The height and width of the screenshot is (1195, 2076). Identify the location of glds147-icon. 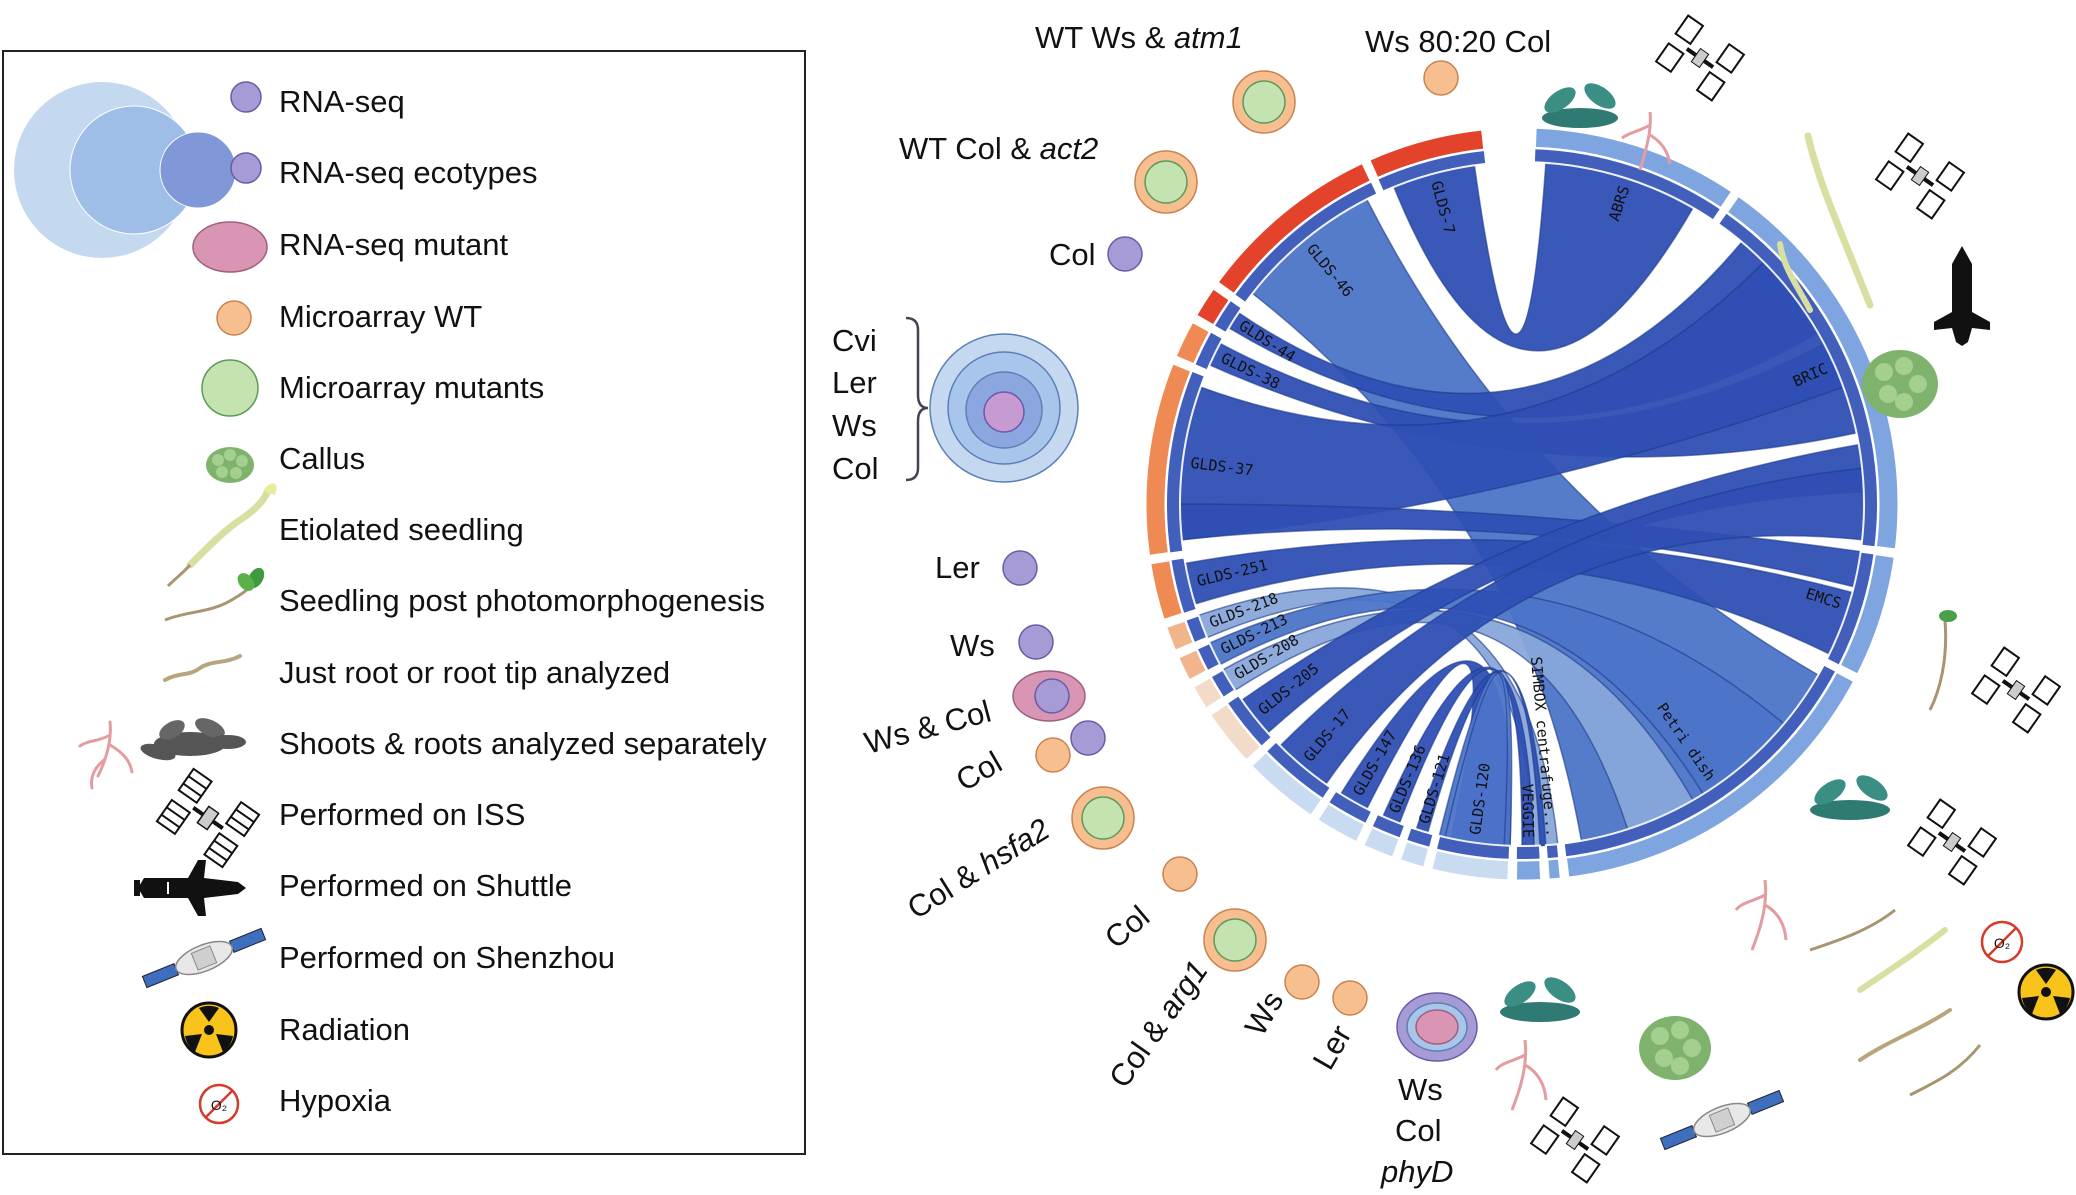
(1235, 940).